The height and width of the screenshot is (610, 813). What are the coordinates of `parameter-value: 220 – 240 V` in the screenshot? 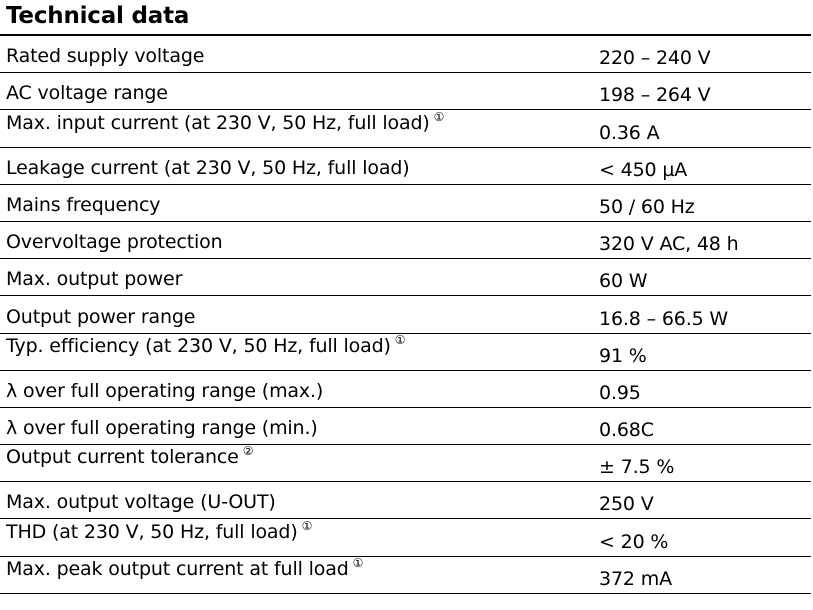 It's located at (655, 58).